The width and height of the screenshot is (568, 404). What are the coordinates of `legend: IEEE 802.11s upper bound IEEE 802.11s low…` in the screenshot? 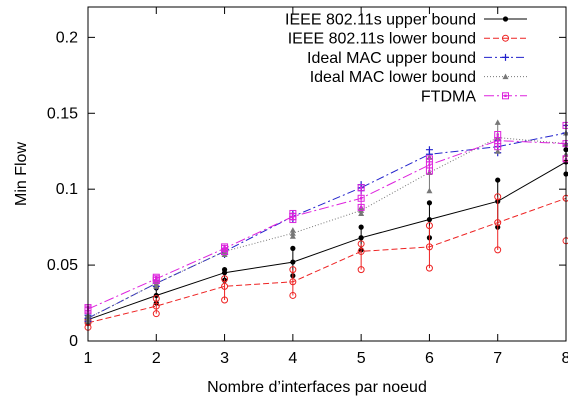 It's located at (406, 58).